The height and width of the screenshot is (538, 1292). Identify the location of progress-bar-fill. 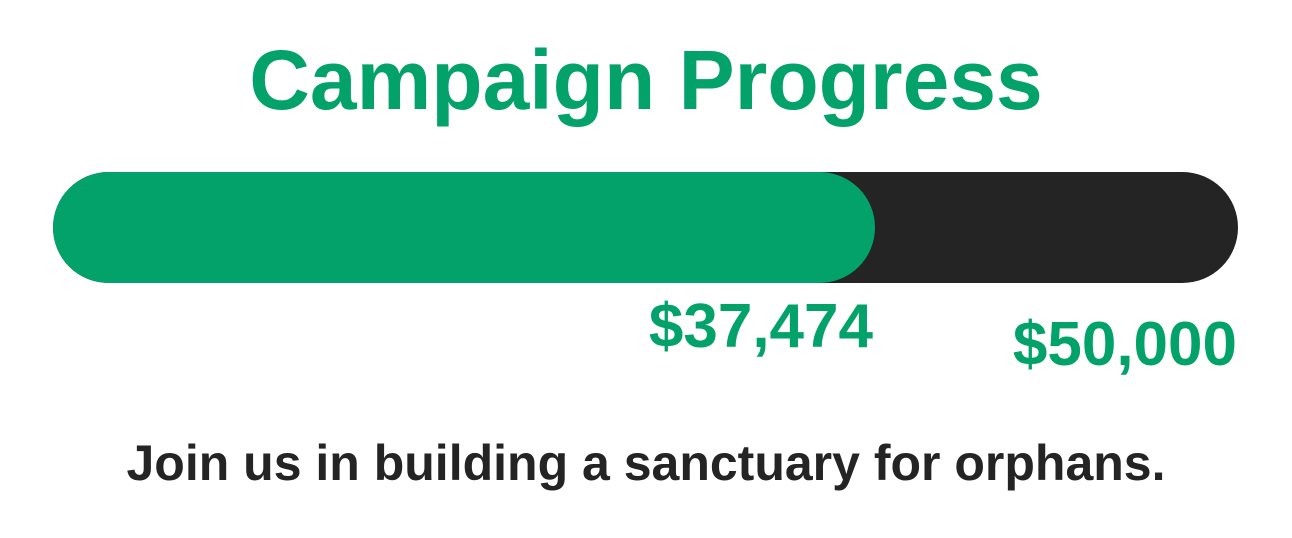
(464, 227).